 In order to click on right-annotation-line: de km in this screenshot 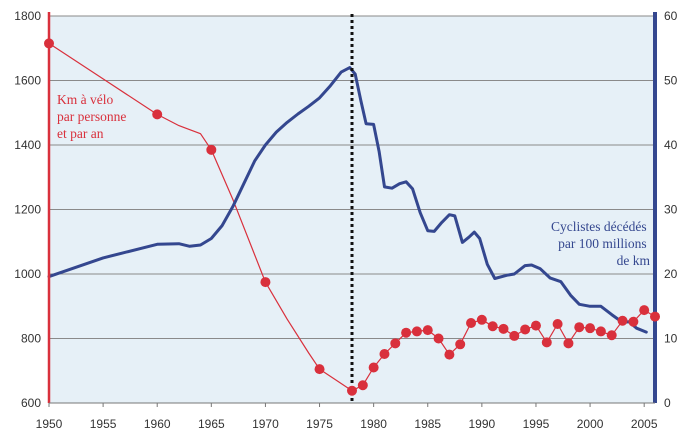, I will do `click(634, 260)`.